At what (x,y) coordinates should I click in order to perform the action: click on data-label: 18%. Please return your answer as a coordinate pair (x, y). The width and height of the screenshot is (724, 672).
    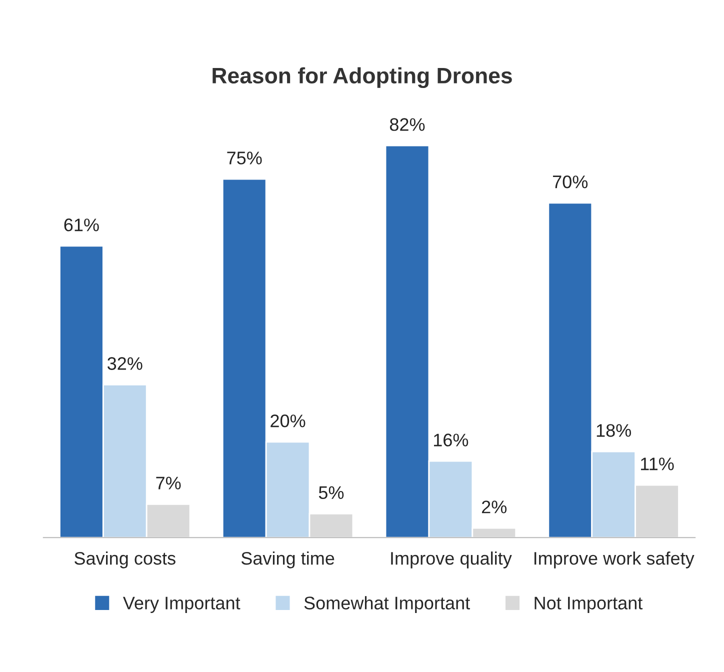
    Looking at the image, I should click on (614, 430).